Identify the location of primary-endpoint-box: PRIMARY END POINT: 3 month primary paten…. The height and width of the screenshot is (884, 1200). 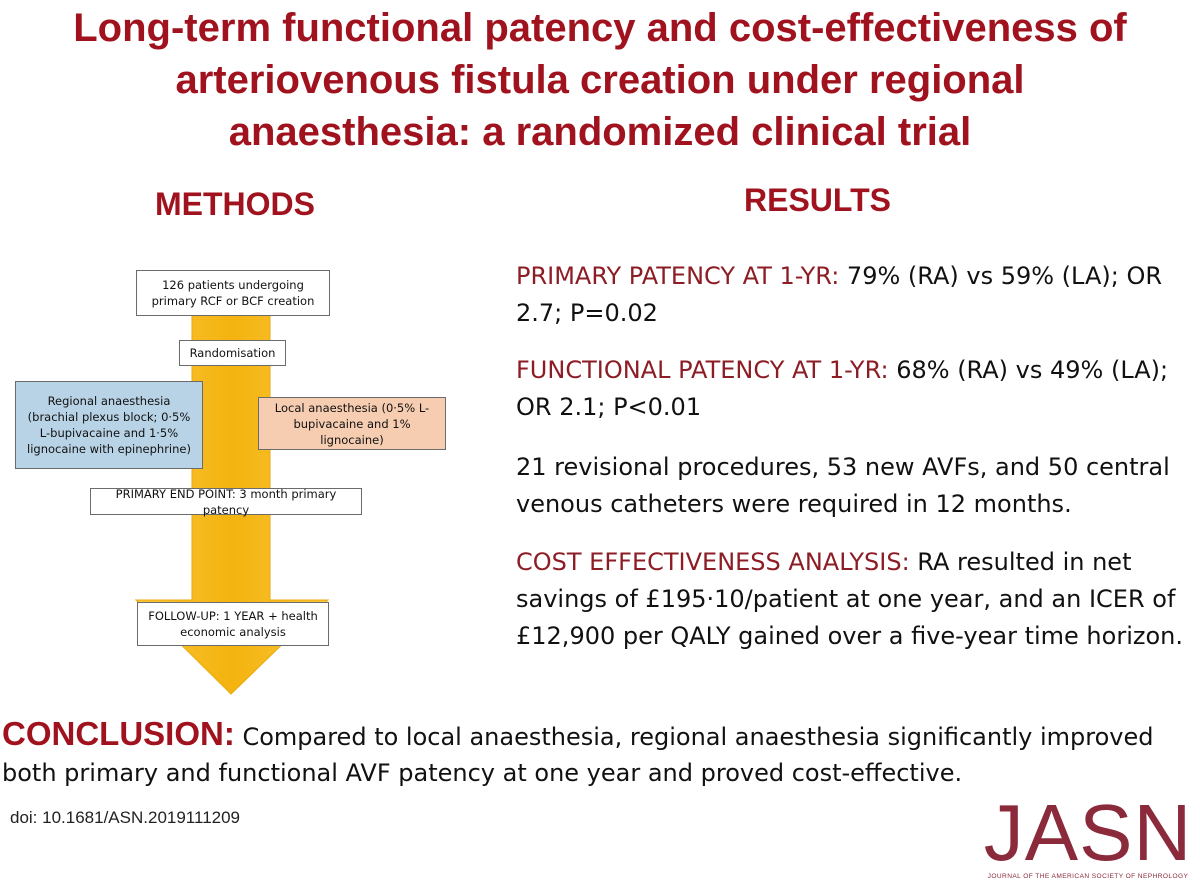
(226, 502).